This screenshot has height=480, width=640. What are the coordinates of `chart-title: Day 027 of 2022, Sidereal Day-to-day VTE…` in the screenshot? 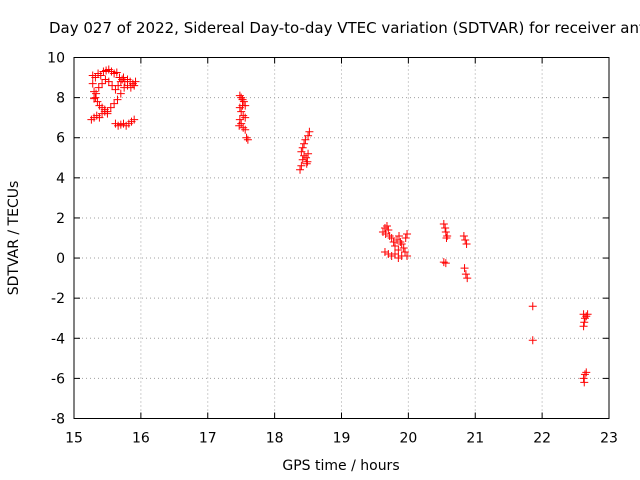 It's located at (344, 28).